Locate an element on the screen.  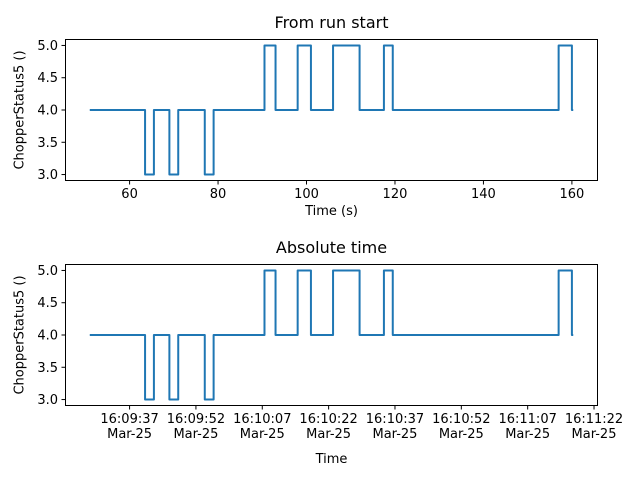
x-tick-label: 100 is located at coordinates (306, 194).